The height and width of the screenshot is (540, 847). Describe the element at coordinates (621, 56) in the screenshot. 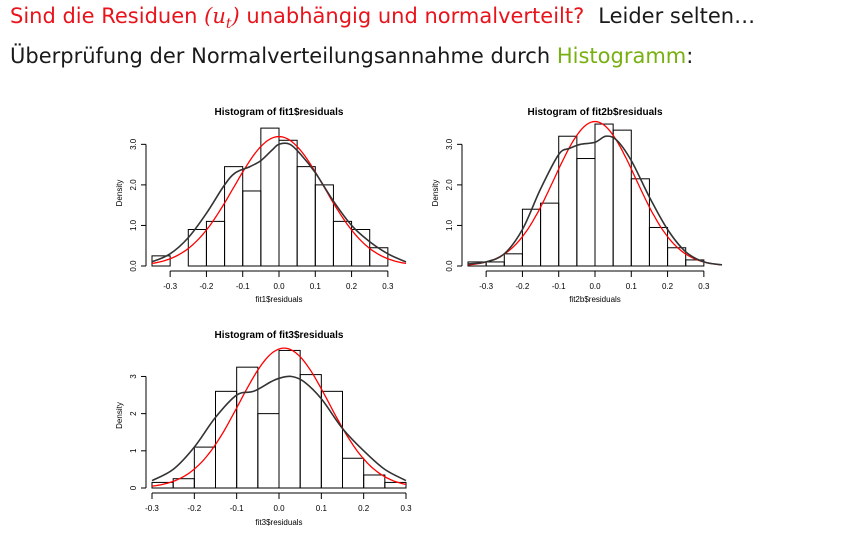

I see `subline-highlight: Histogramm` at that location.